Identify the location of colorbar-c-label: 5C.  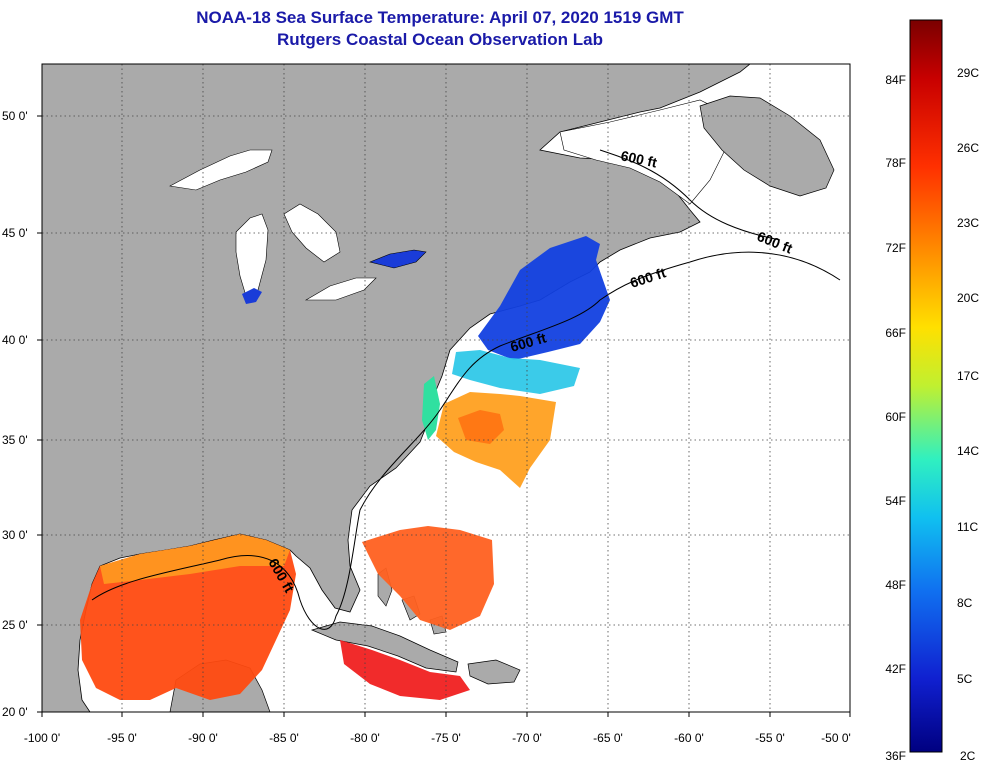
(965, 679).